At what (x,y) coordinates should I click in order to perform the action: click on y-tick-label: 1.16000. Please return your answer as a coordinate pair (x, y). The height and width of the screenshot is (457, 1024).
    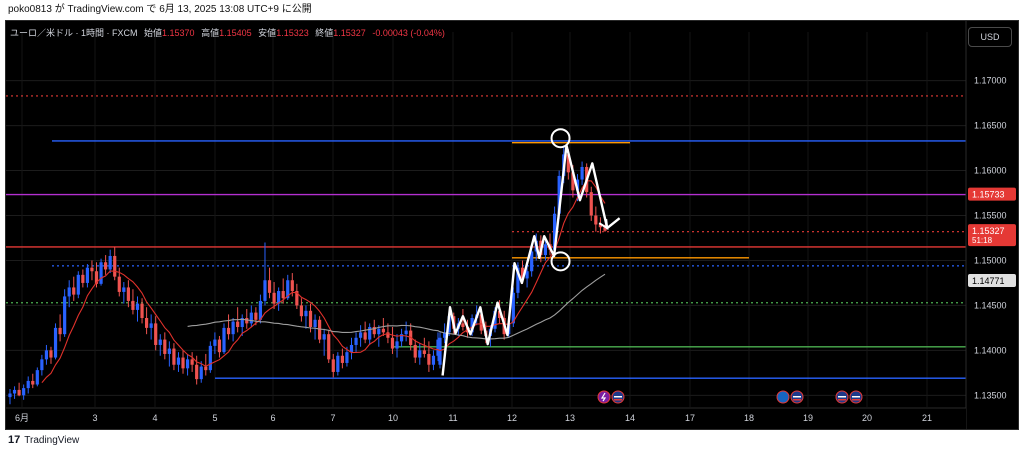
    Looking at the image, I should click on (990, 171).